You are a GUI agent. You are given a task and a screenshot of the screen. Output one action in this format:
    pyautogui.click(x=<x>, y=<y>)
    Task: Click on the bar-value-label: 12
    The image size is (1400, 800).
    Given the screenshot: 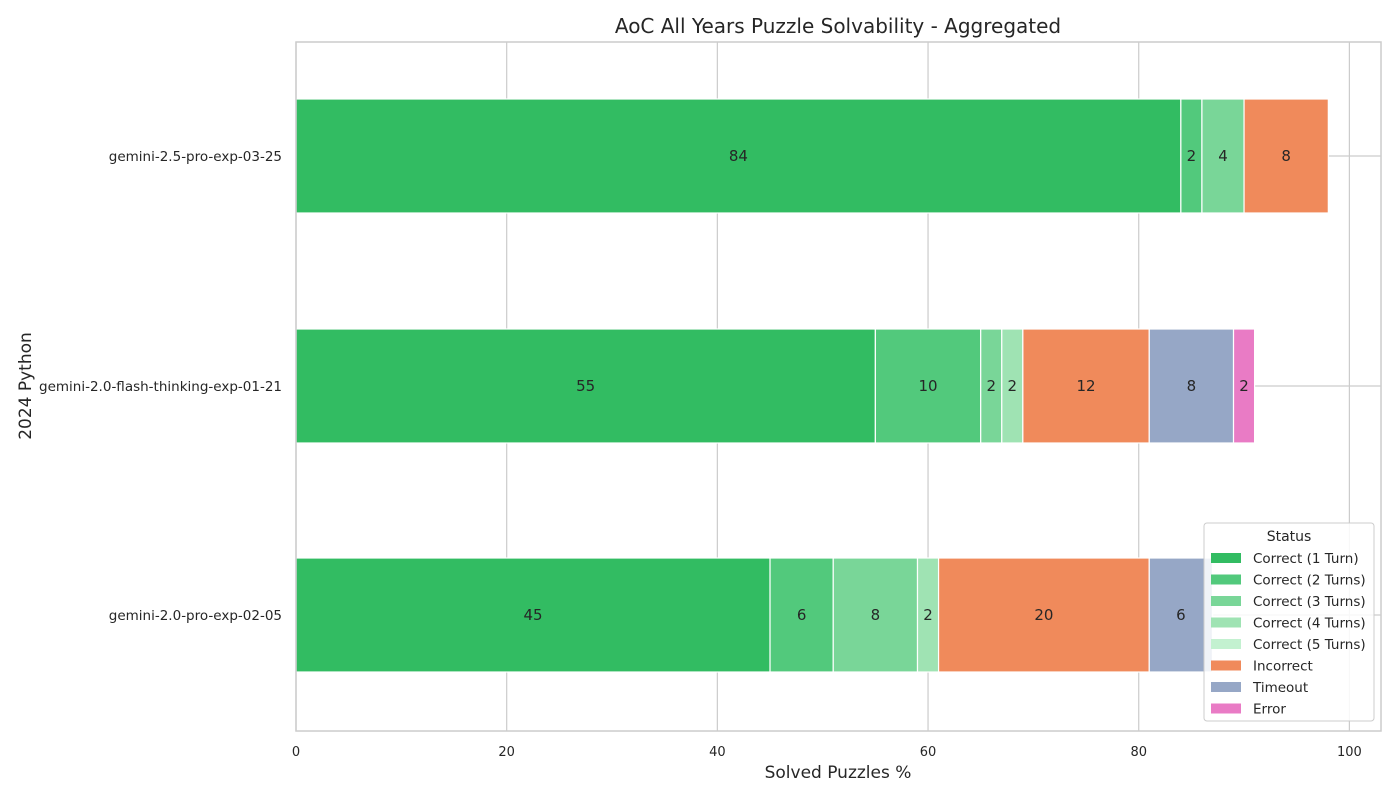 What is the action you would take?
    pyautogui.click(x=1086, y=386)
    